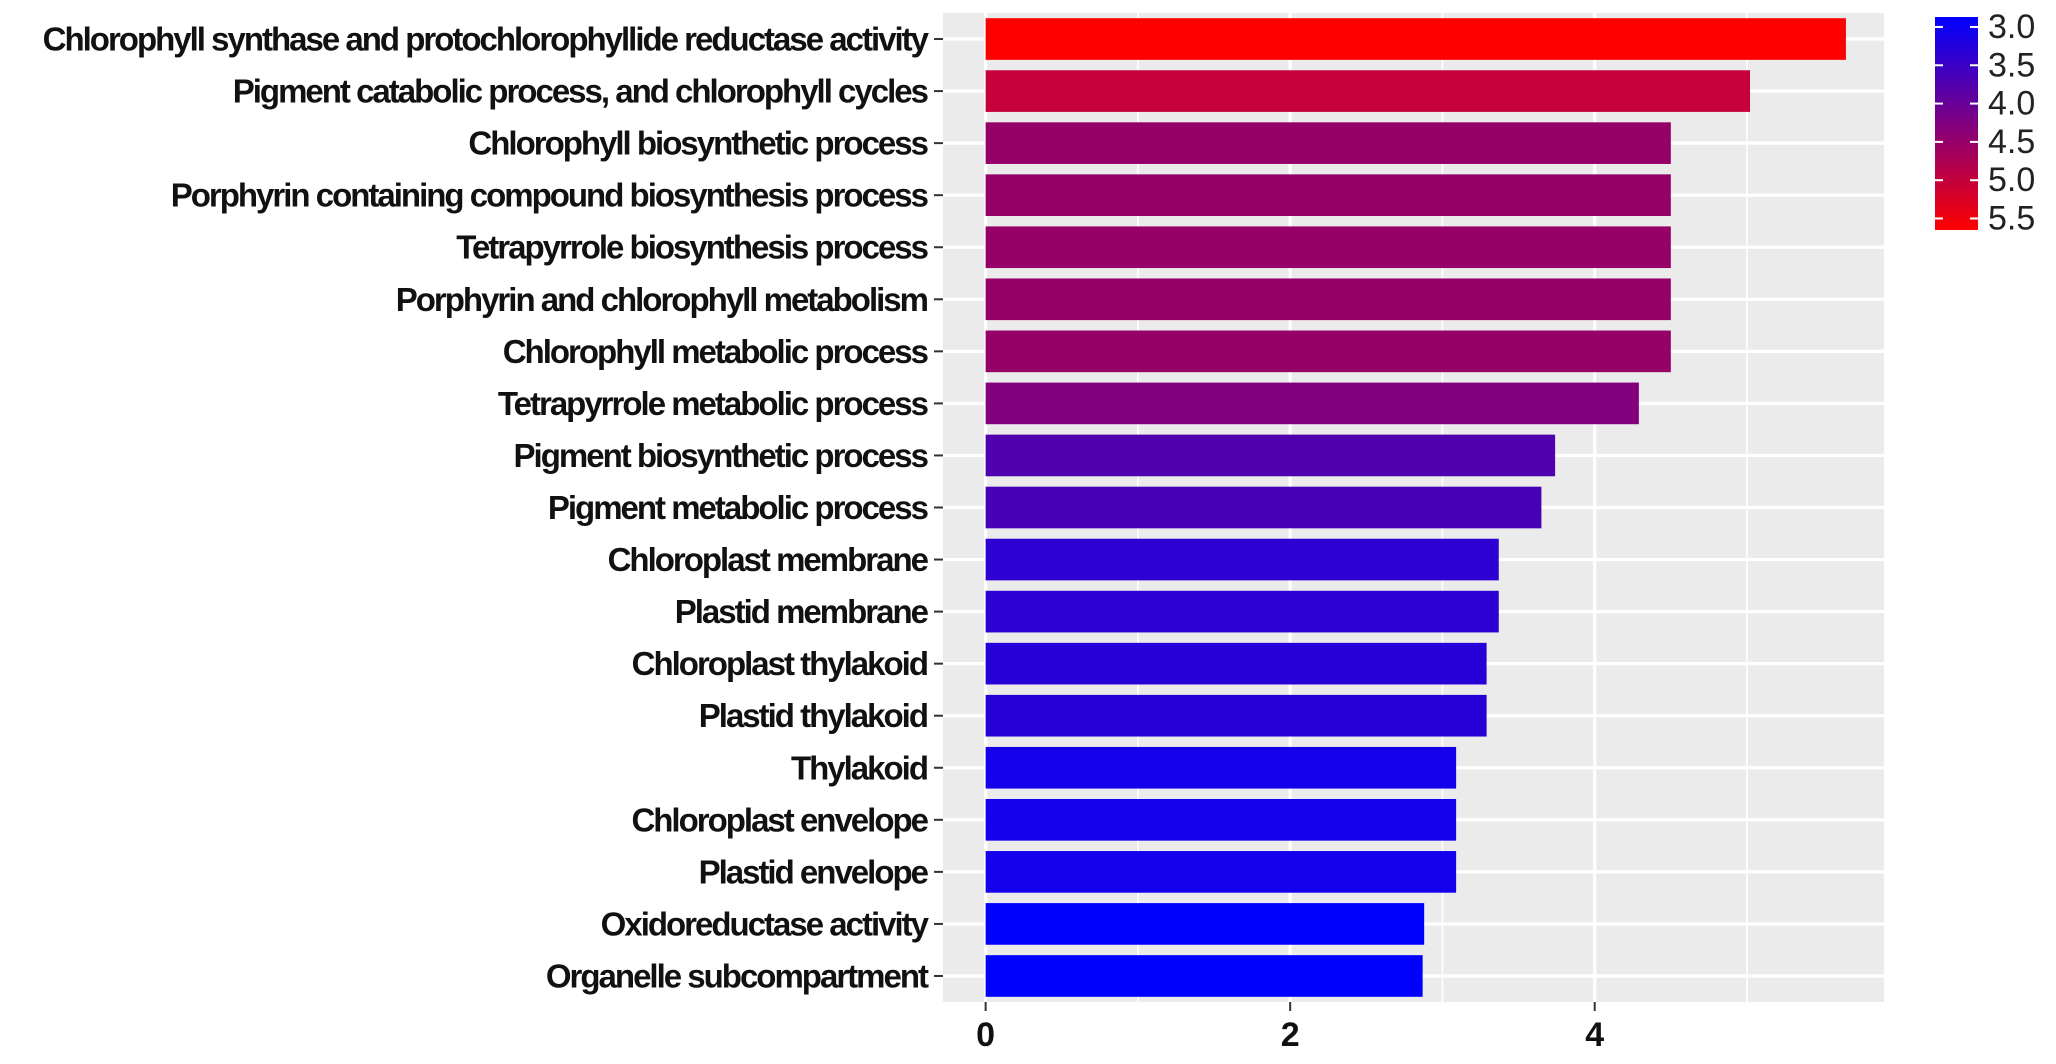 The image size is (2056, 1064). What do you see at coordinates (768, 559) in the screenshot?
I see `category-label: Chloroplast membrane` at bounding box center [768, 559].